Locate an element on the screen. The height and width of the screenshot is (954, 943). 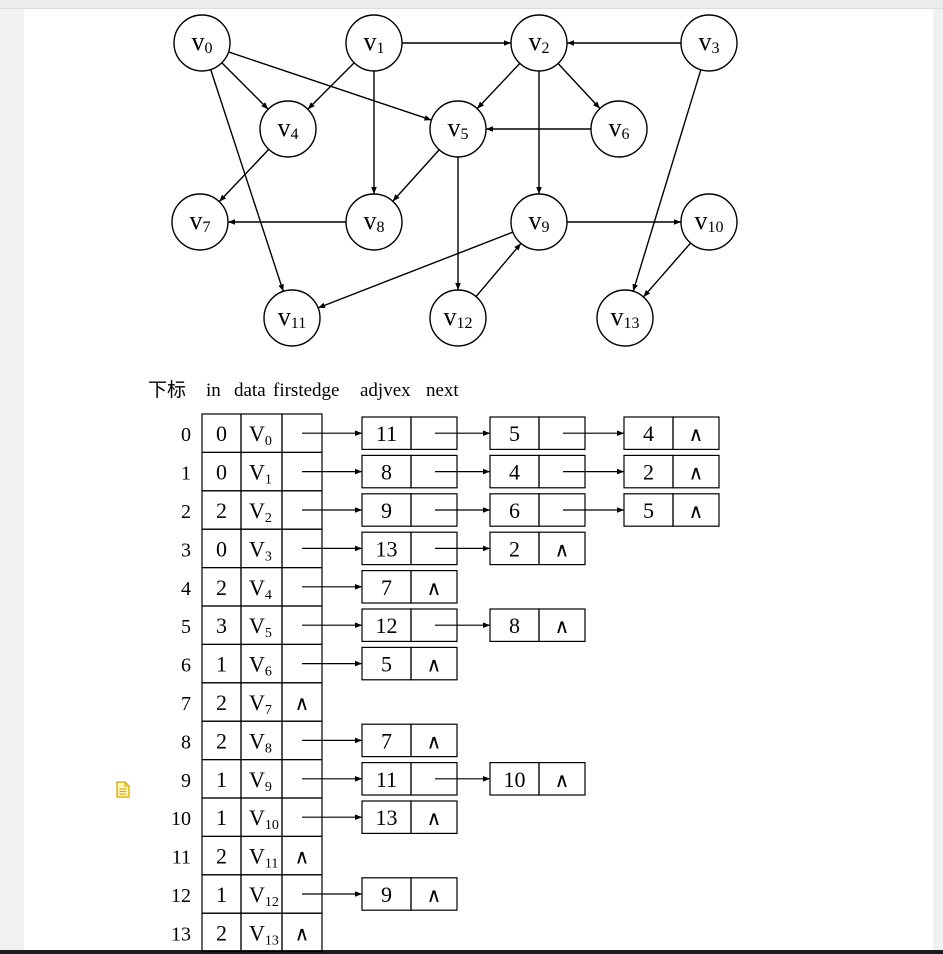
top-strip is located at coordinates (471, 4).